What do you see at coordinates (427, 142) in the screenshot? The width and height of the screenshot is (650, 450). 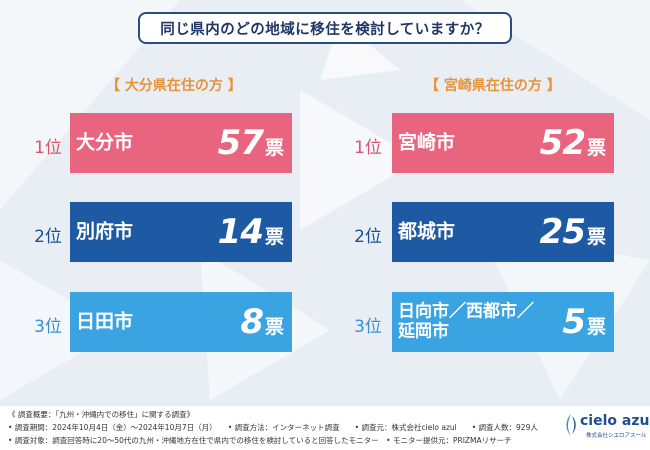 I see `miyazaki-city-1: 宮崎市` at bounding box center [427, 142].